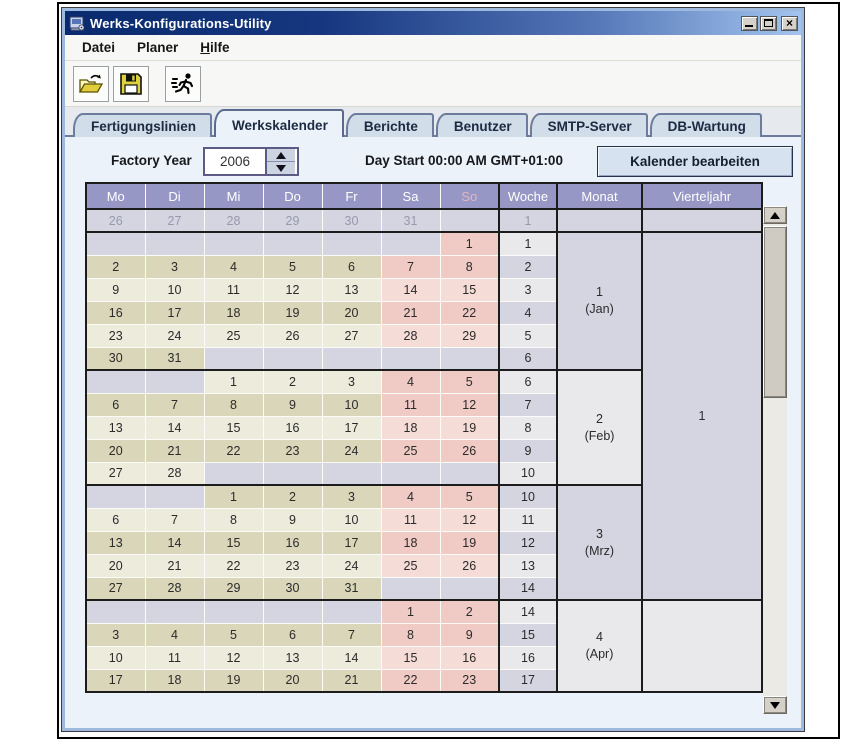  I want to click on week-cell: 4, so click(528, 312).